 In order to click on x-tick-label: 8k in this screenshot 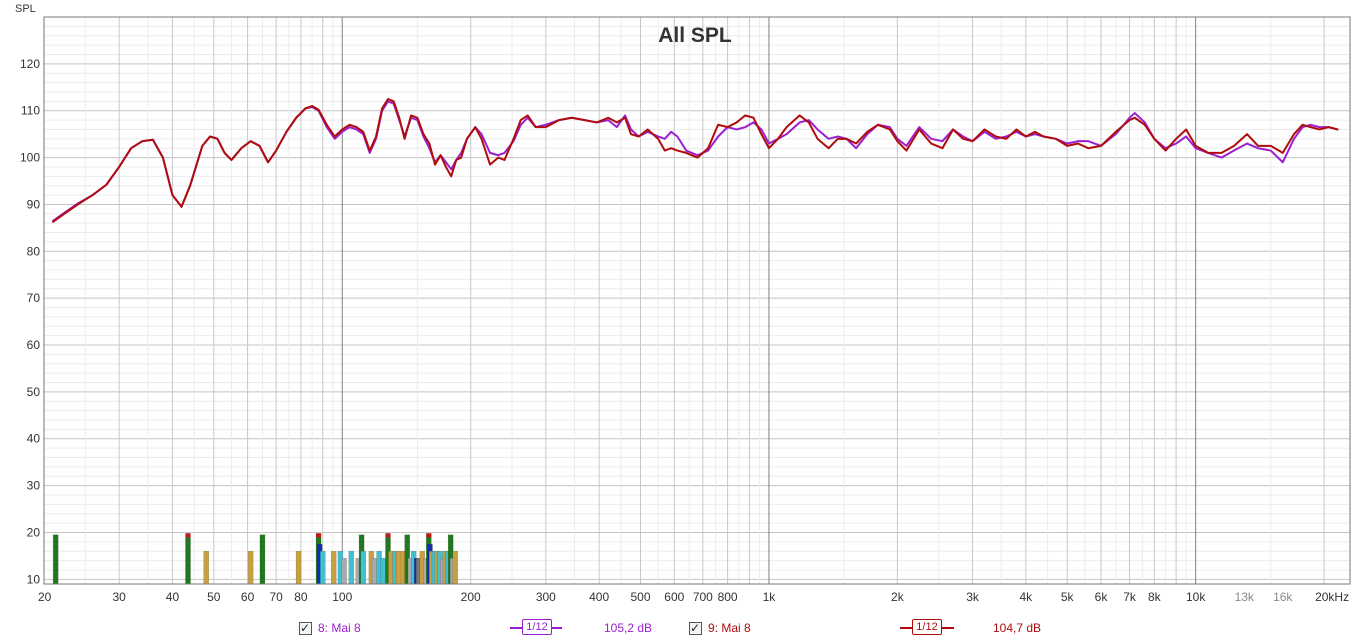, I will do `click(1155, 597)`.